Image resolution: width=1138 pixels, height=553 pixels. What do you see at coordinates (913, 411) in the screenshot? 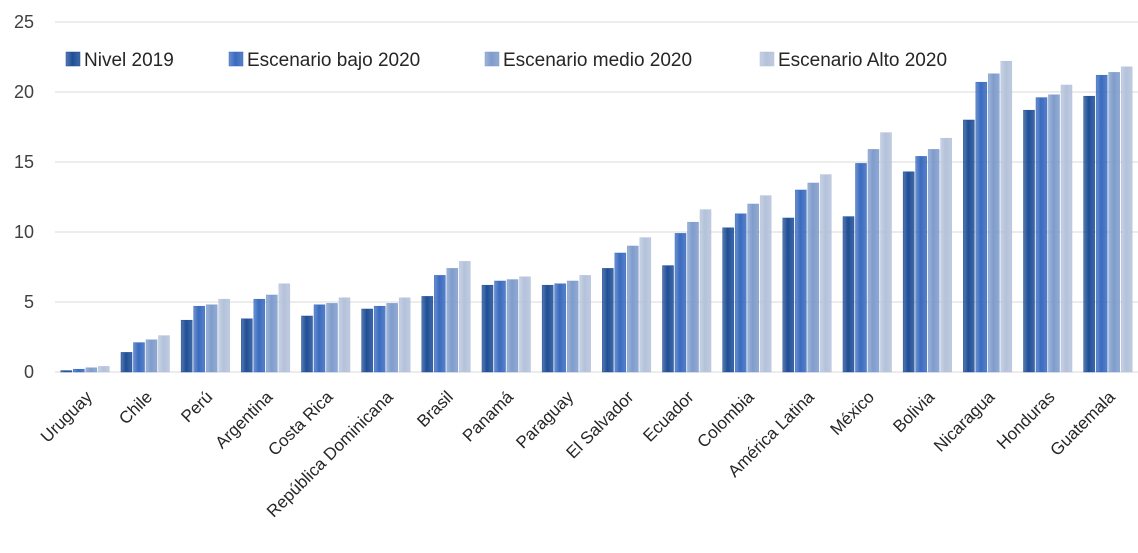
I see `category-label: Bolivia` at bounding box center [913, 411].